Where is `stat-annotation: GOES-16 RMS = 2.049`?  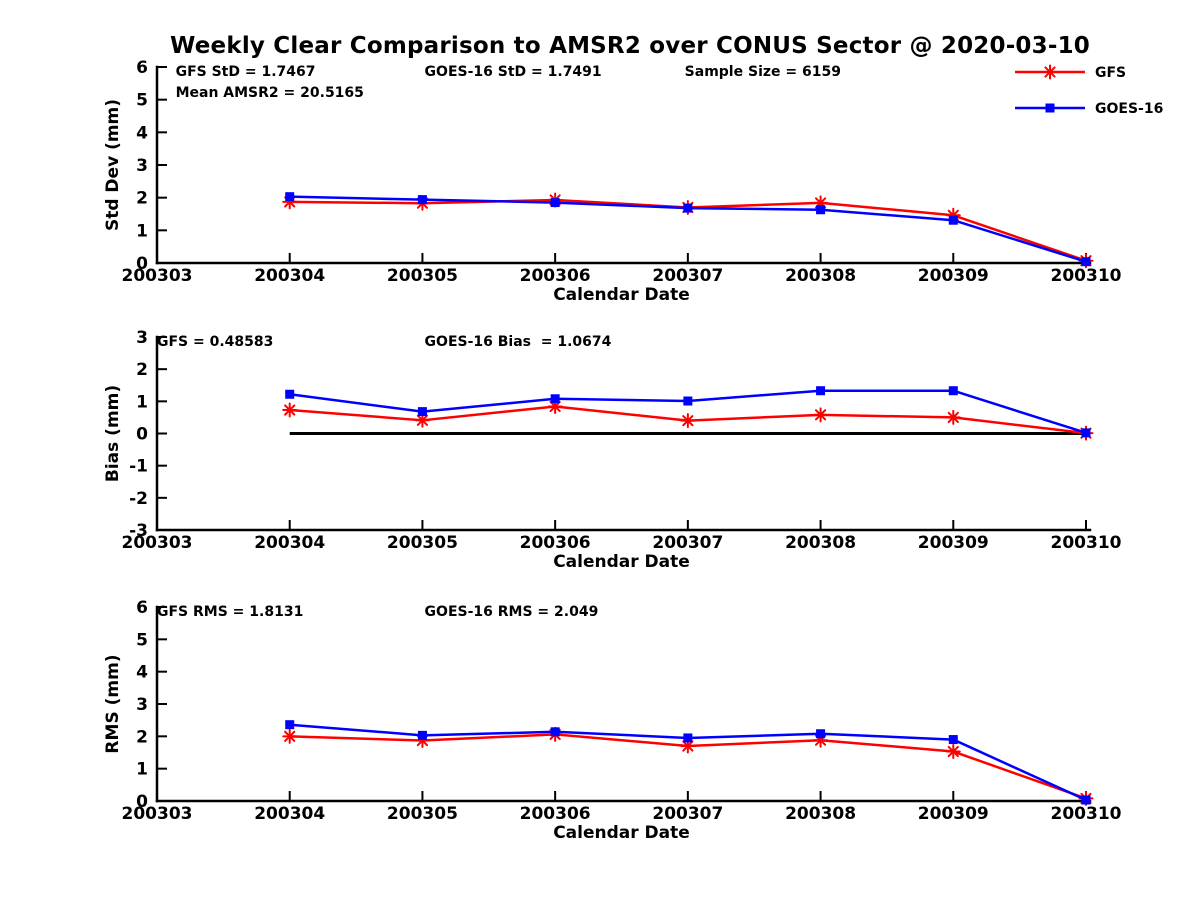 stat-annotation: GOES-16 RMS = 2.049 is located at coordinates (512, 612).